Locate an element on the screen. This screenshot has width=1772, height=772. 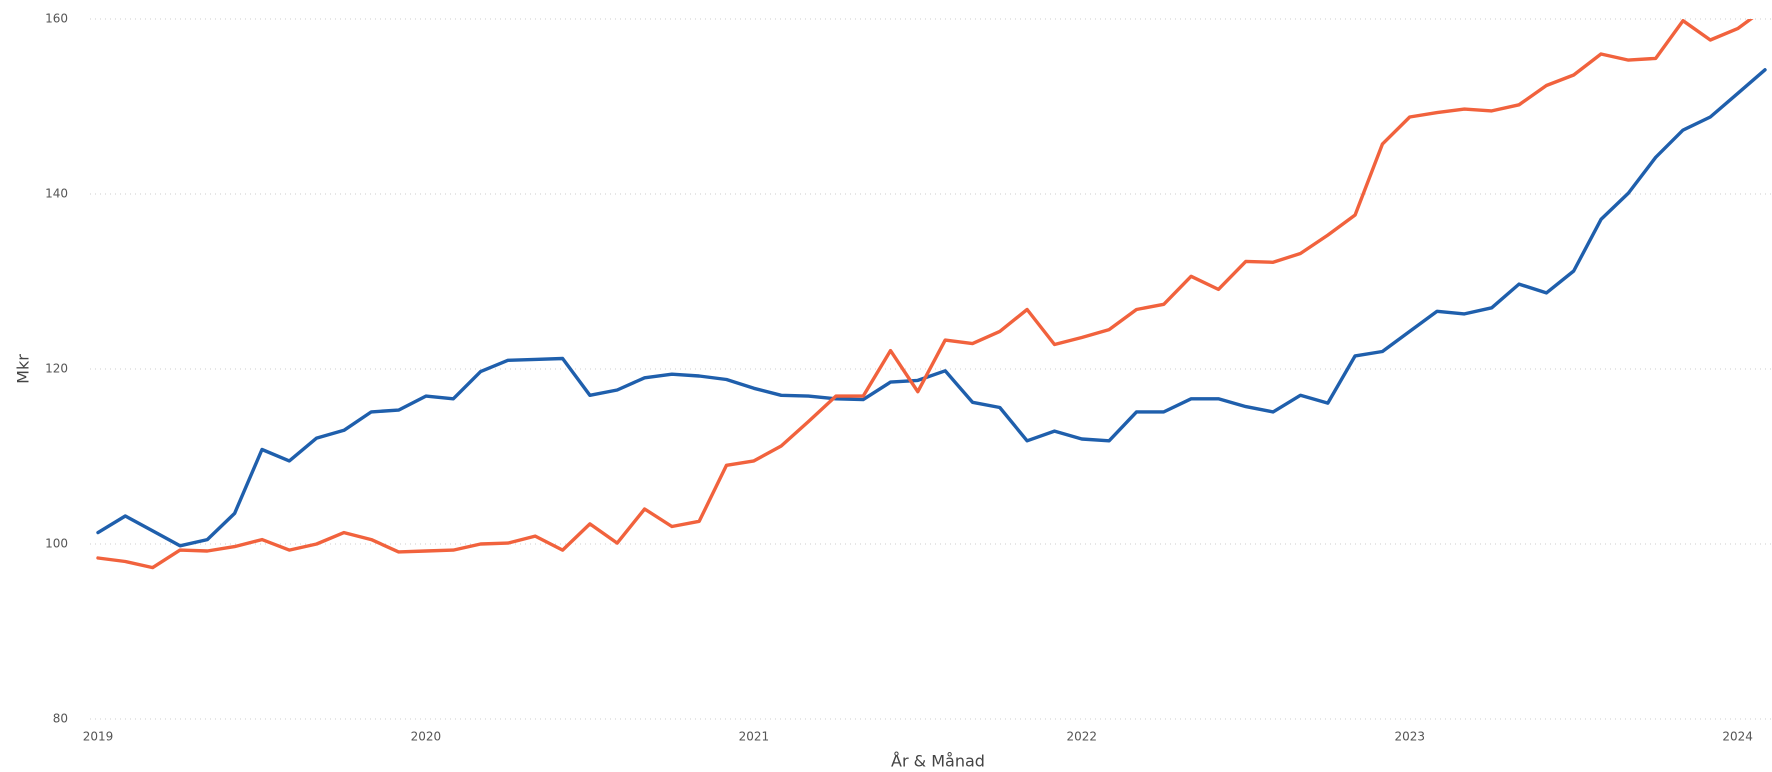
y-tick-label: 140 is located at coordinates (56, 194).